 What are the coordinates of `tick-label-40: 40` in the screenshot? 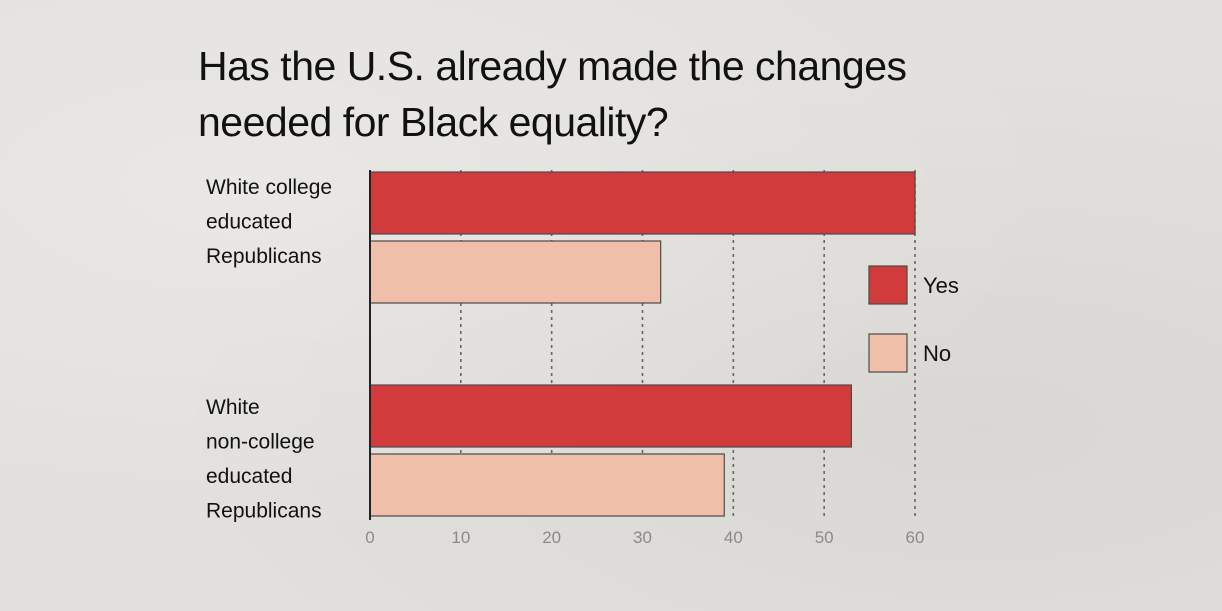 It's located at (733, 537).